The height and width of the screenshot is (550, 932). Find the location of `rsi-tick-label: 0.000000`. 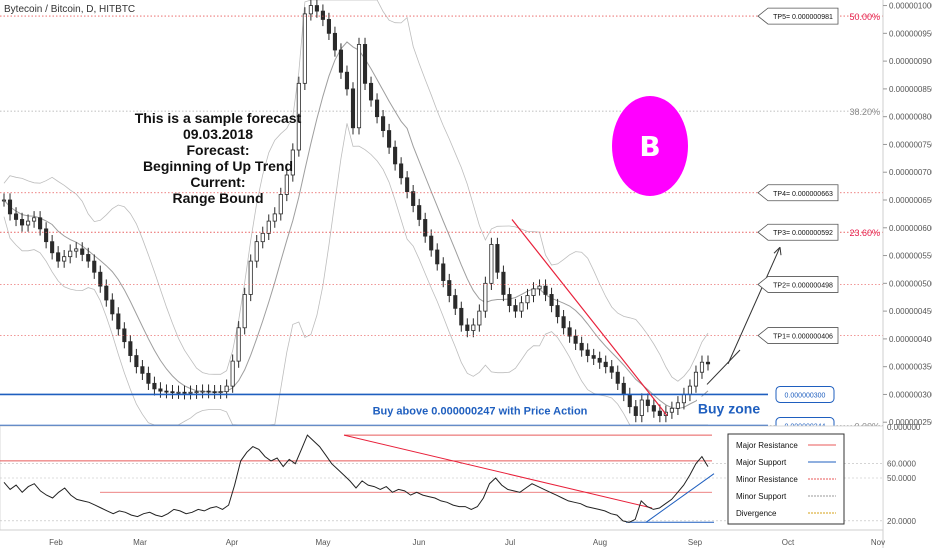

rsi-tick-label: 0.000000 is located at coordinates (904, 427).